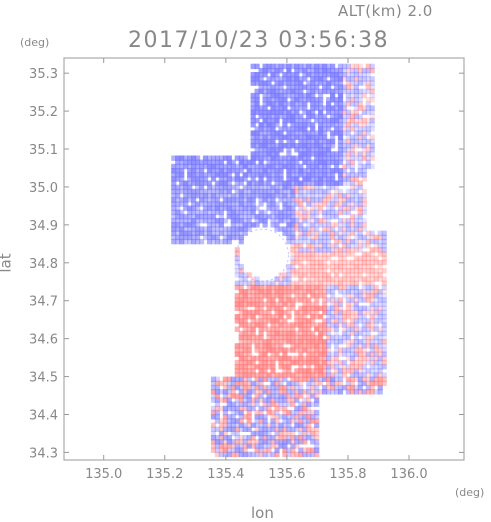  Describe the element at coordinates (225, 474) in the screenshot. I see `x-tick-label: 135.4` at that location.